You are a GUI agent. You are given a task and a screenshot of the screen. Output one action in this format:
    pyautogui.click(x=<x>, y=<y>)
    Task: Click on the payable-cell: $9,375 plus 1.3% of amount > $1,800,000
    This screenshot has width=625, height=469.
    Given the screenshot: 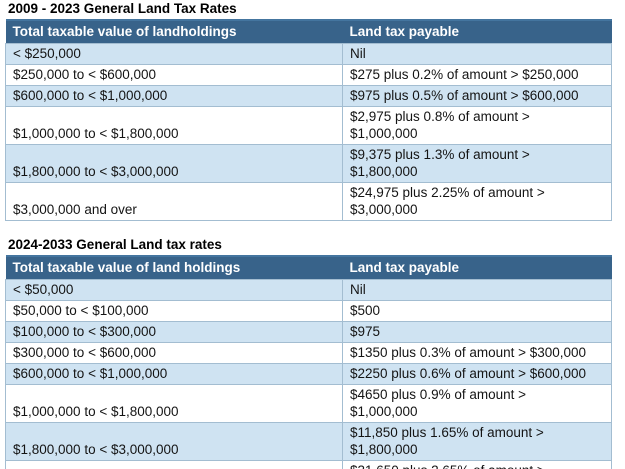 What is the action you would take?
    pyautogui.click(x=477, y=163)
    